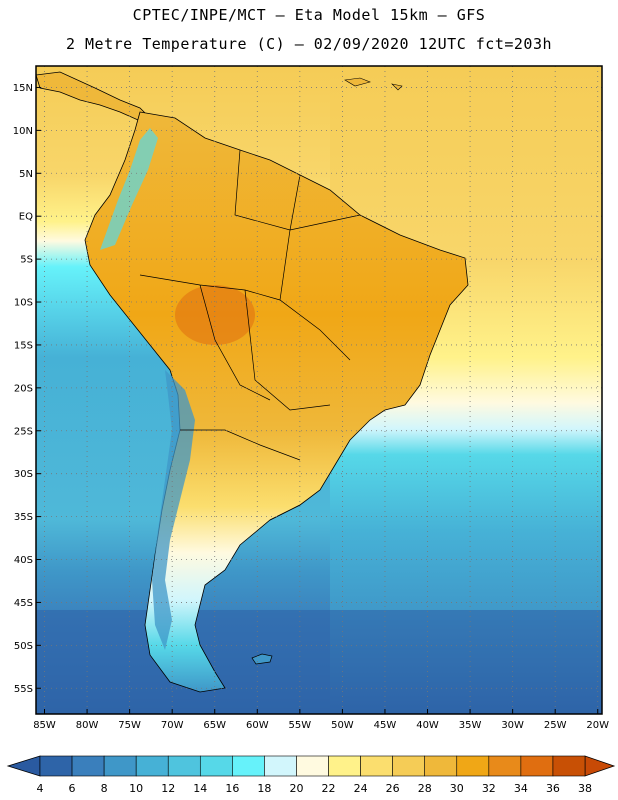 The image size is (618, 800). Describe the element at coordinates (200, 788) in the screenshot. I see `colorbar-label: 14` at that location.